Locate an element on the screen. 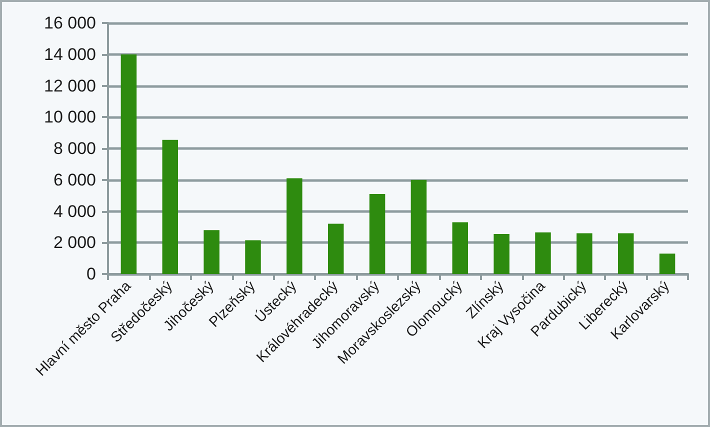 The width and height of the screenshot is (710, 427). y-tick-label: 10 000 is located at coordinates (70, 117).